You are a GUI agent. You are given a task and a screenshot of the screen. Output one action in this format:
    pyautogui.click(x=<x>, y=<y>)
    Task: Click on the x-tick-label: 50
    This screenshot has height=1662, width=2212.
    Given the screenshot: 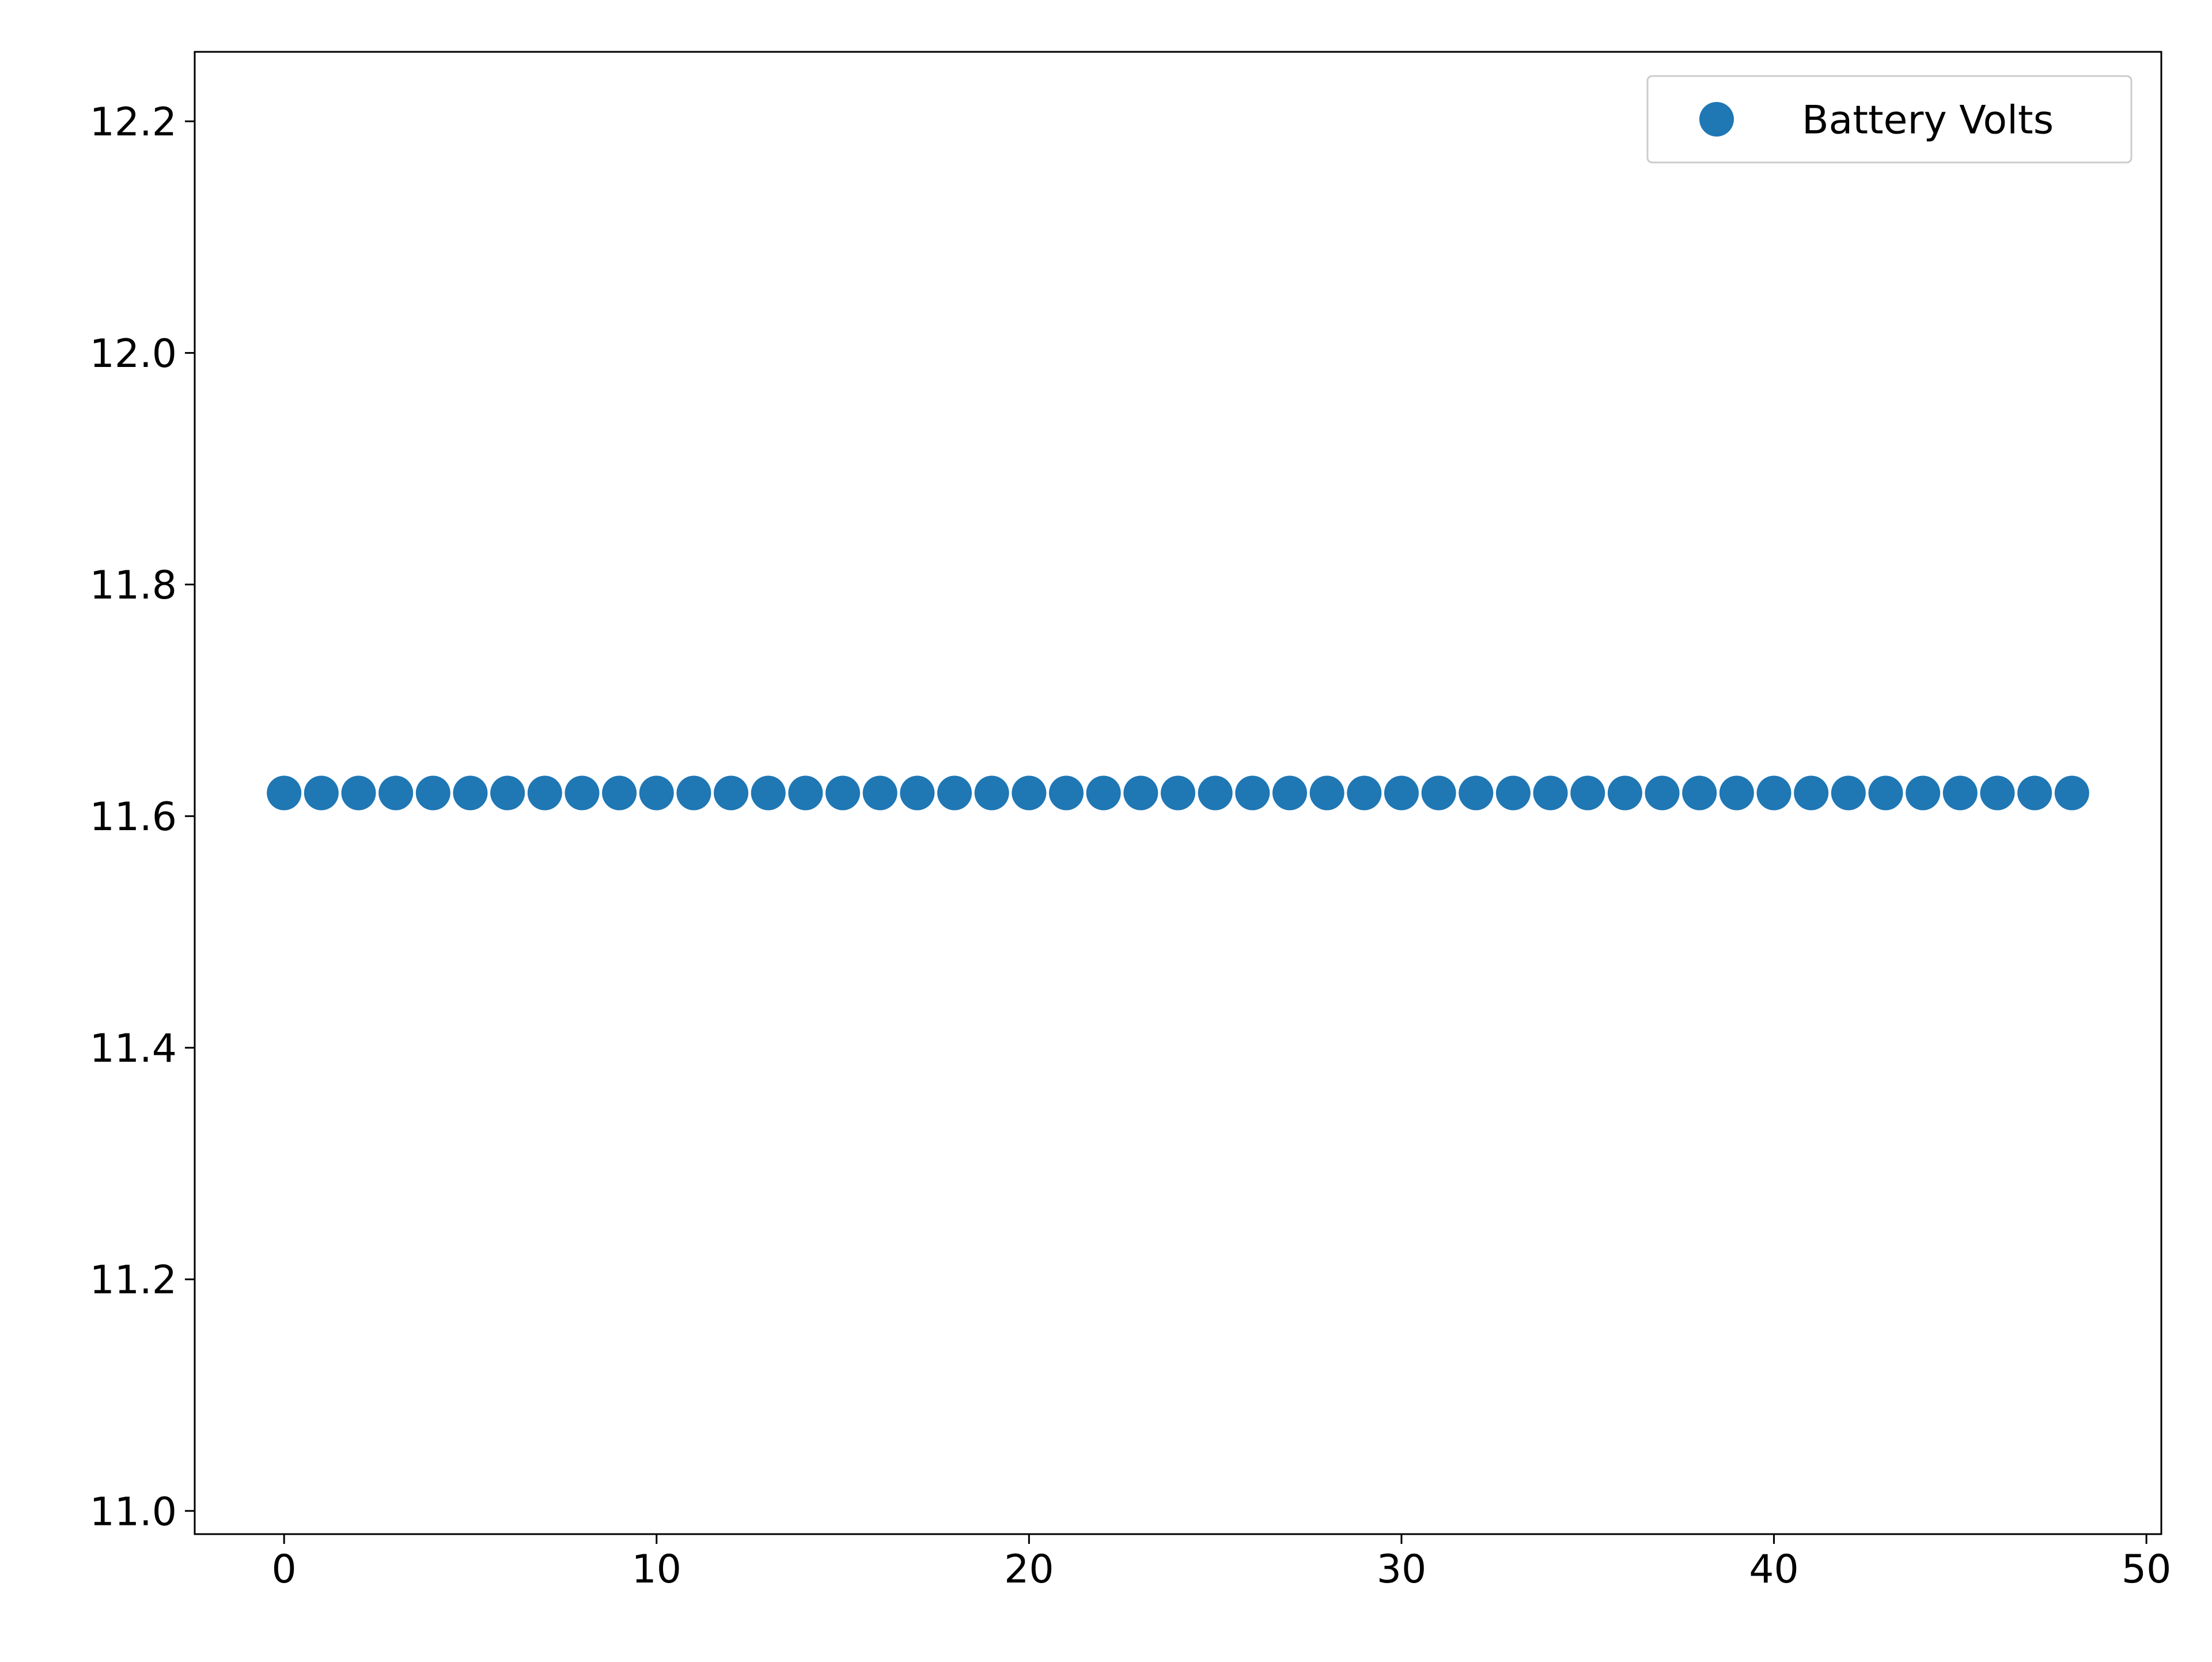 What is the action you would take?
    pyautogui.click(x=2147, y=1569)
    